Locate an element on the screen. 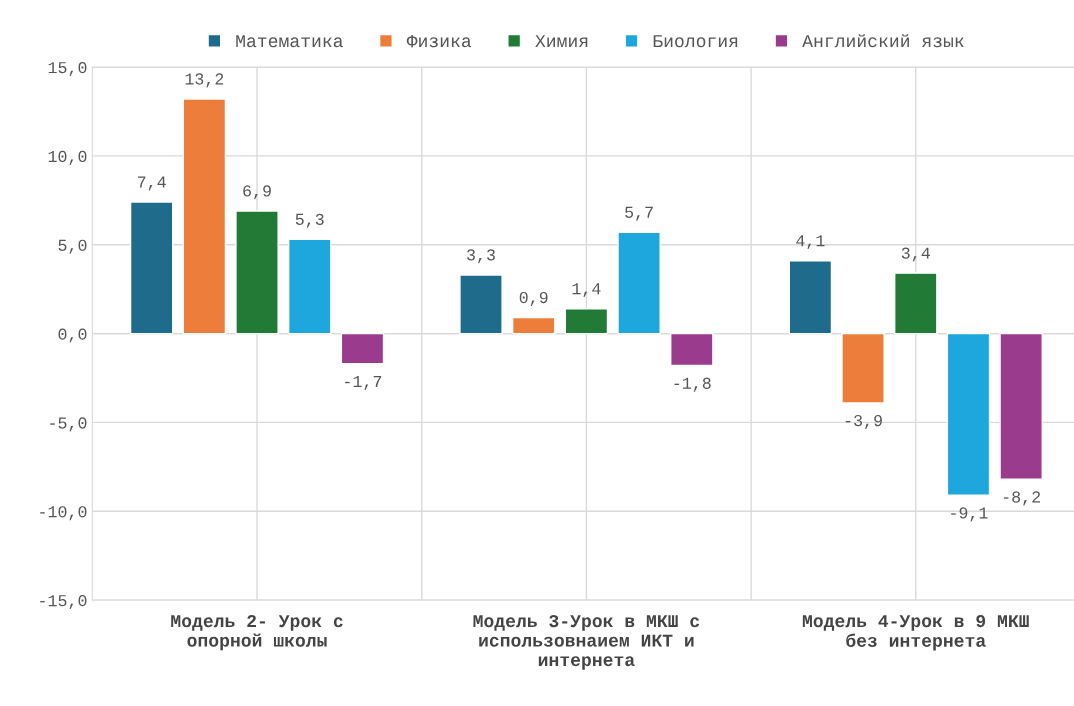  y-tick-label: -5,0 is located at coordinates (68, 424).